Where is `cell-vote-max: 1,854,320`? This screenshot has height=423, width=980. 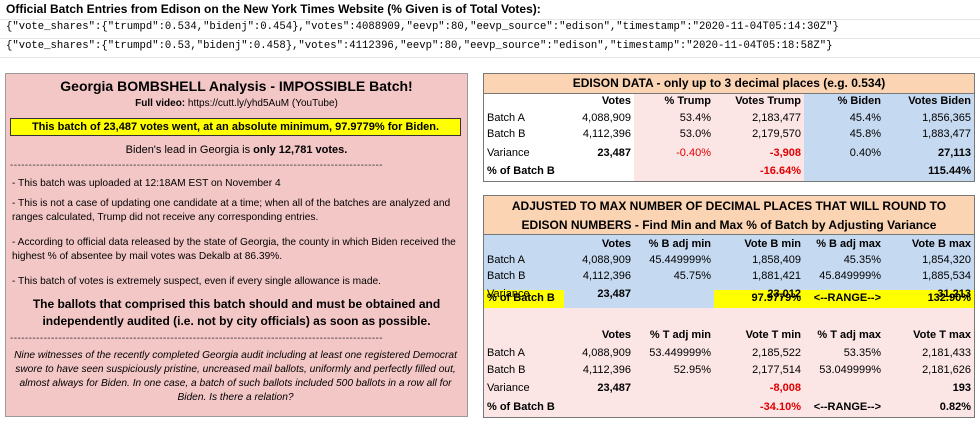 cell-vote-max: 1,854,320 is located at coordinates (946, 260).